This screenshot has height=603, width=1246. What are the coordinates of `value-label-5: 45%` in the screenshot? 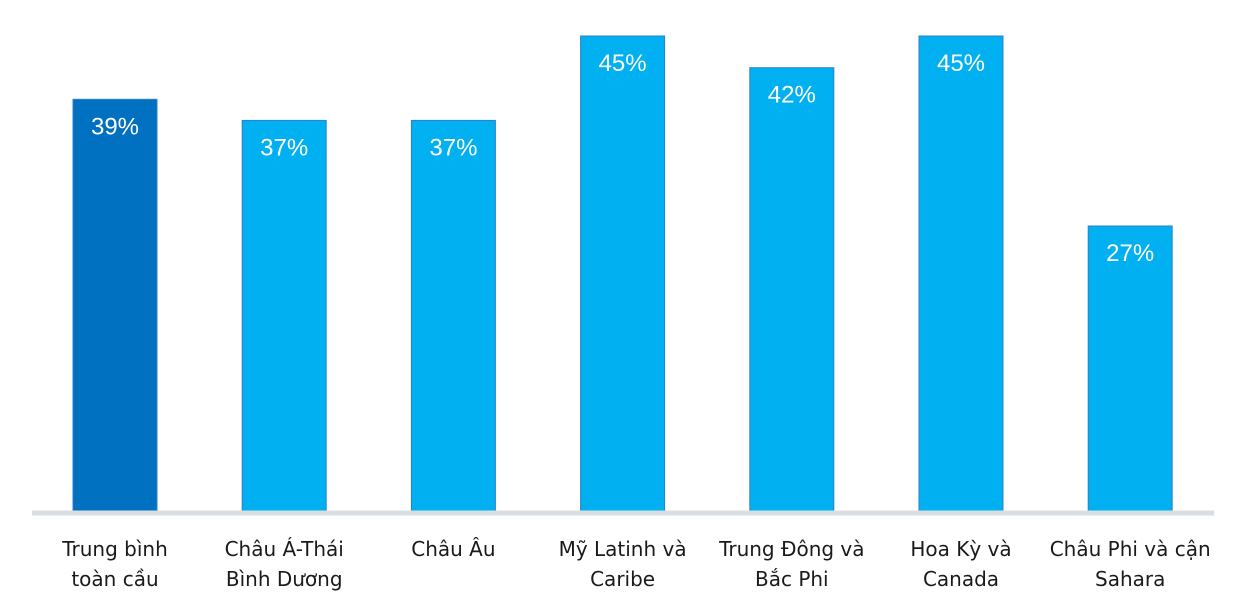 It's located at (961, 63).